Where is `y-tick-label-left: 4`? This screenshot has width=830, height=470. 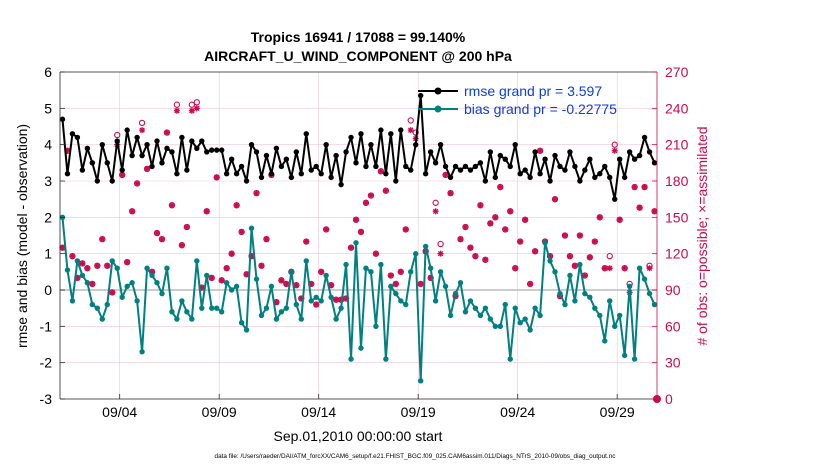
y-tick-label-left: 4 is located at coordinates (48, 145).